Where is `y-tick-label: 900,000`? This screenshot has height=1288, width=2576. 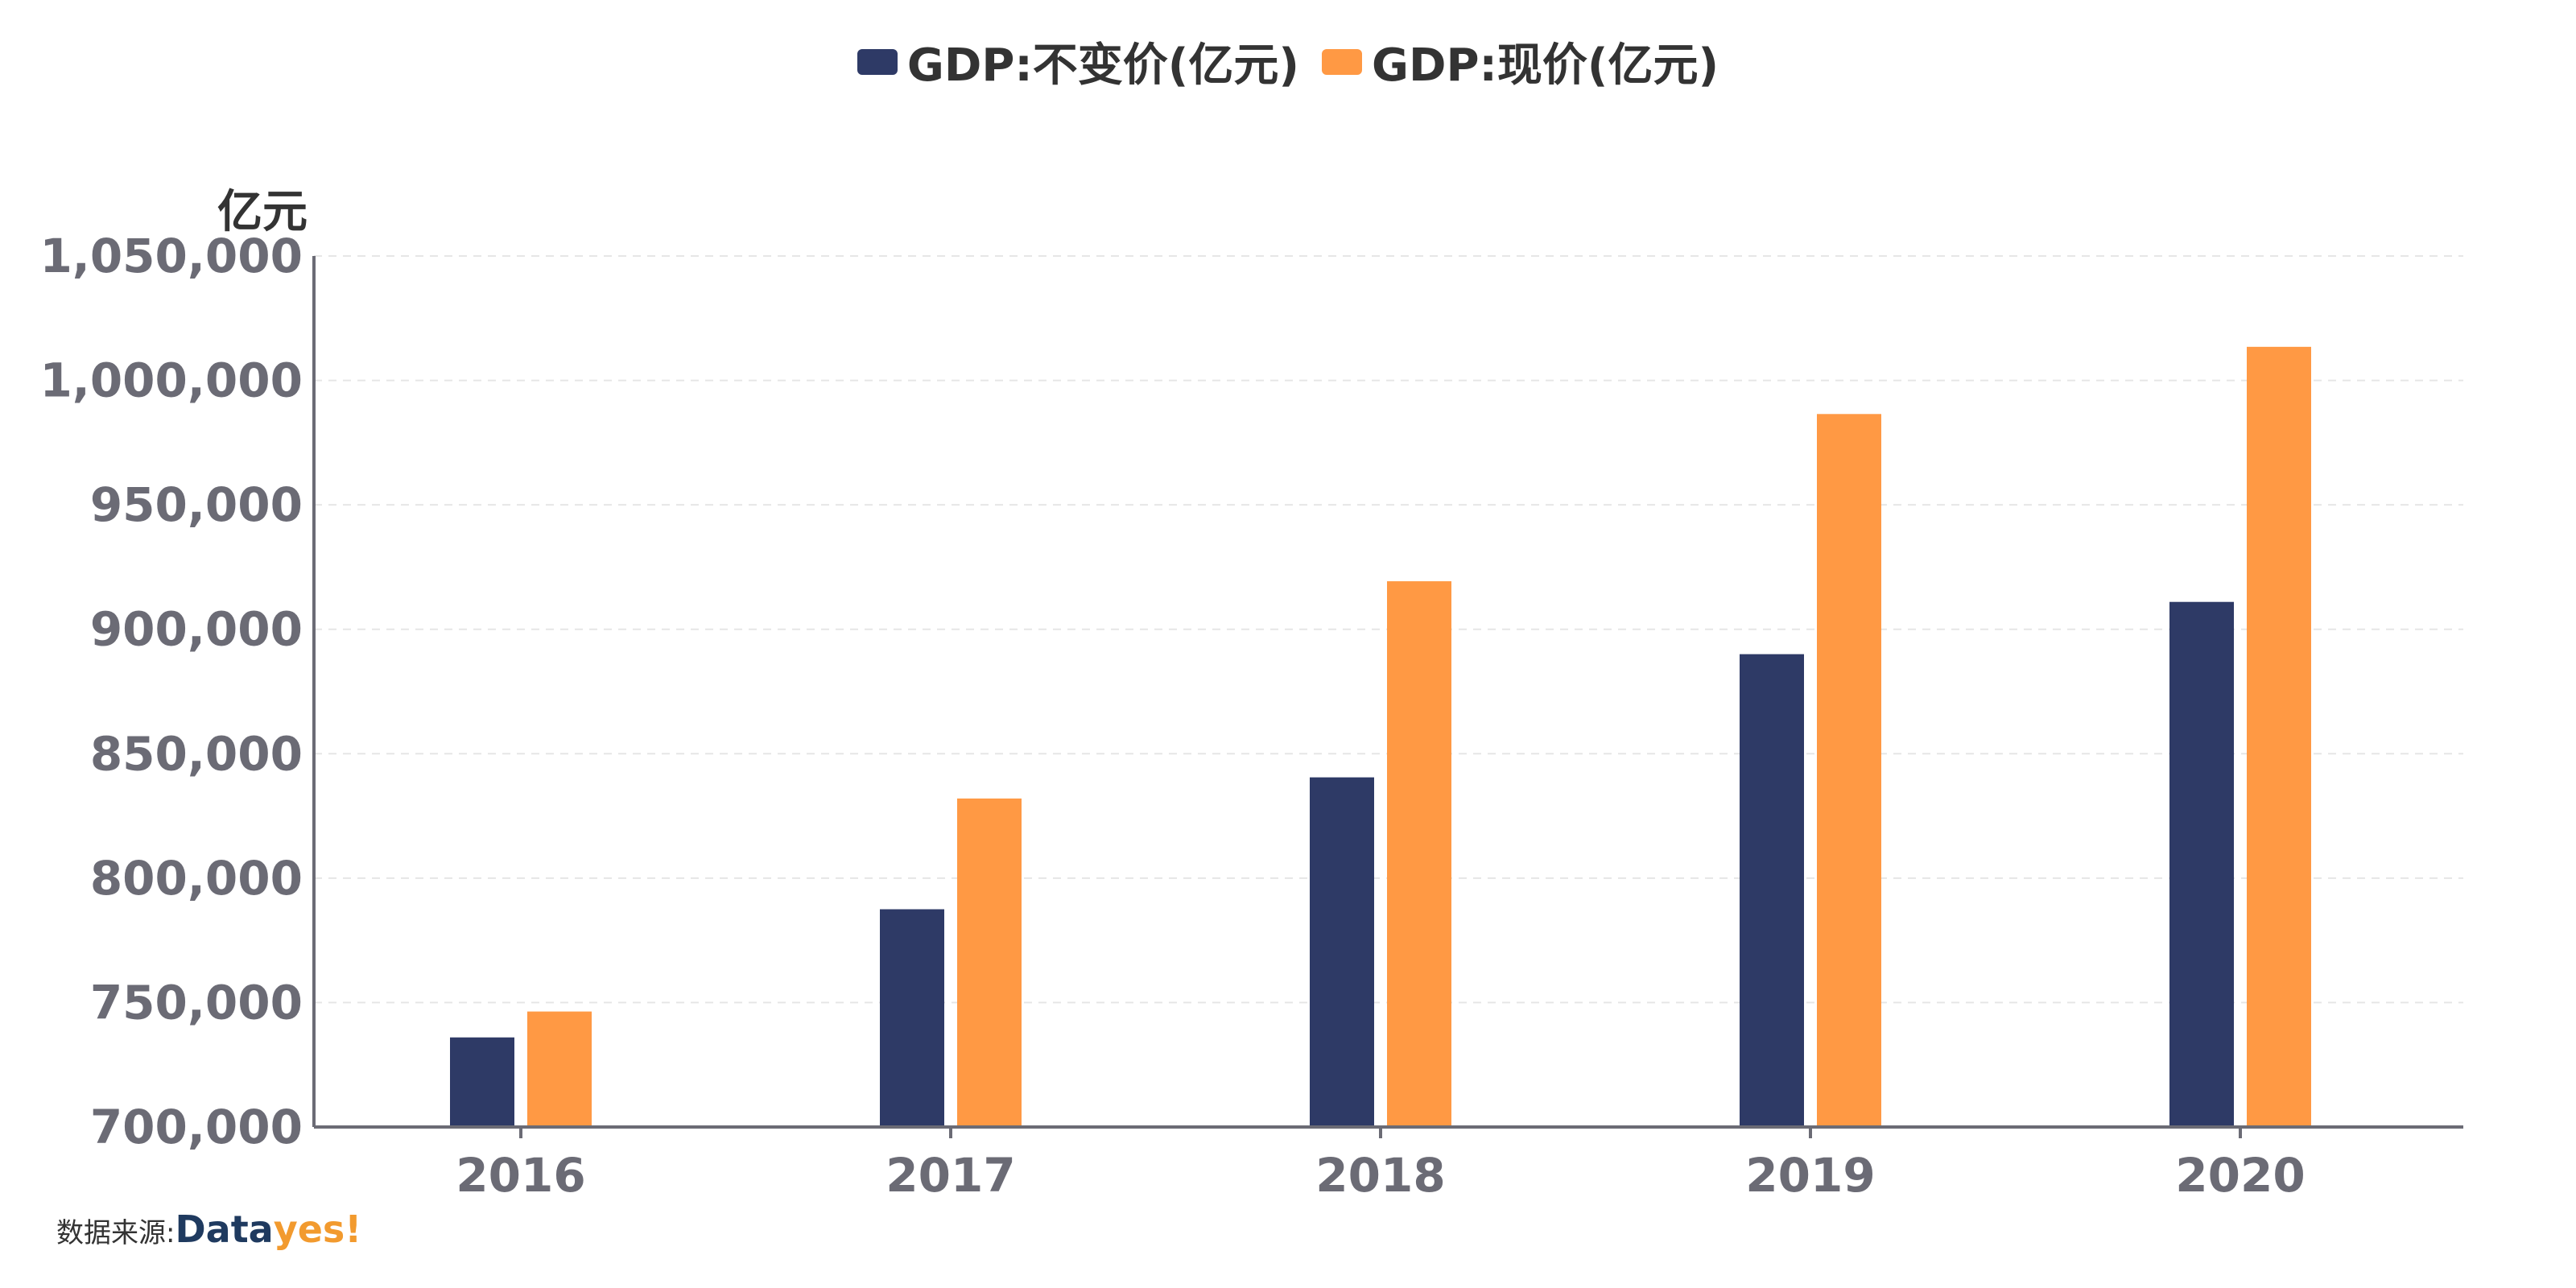 y-tick-label: 900,000 is located at coordinates (196, 629).